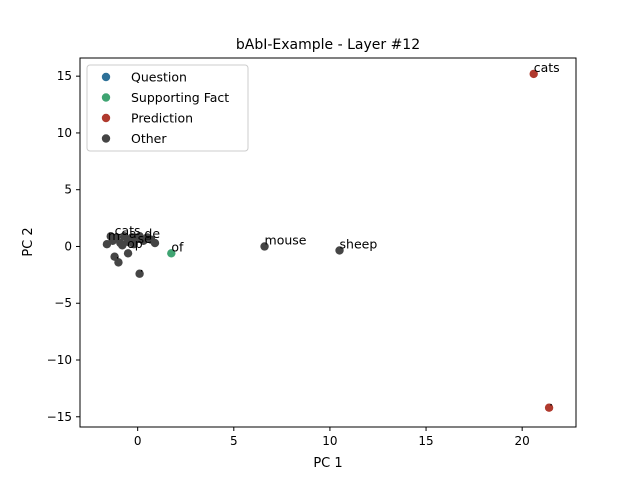  I want to click on point-label: m, so click(114, 235).